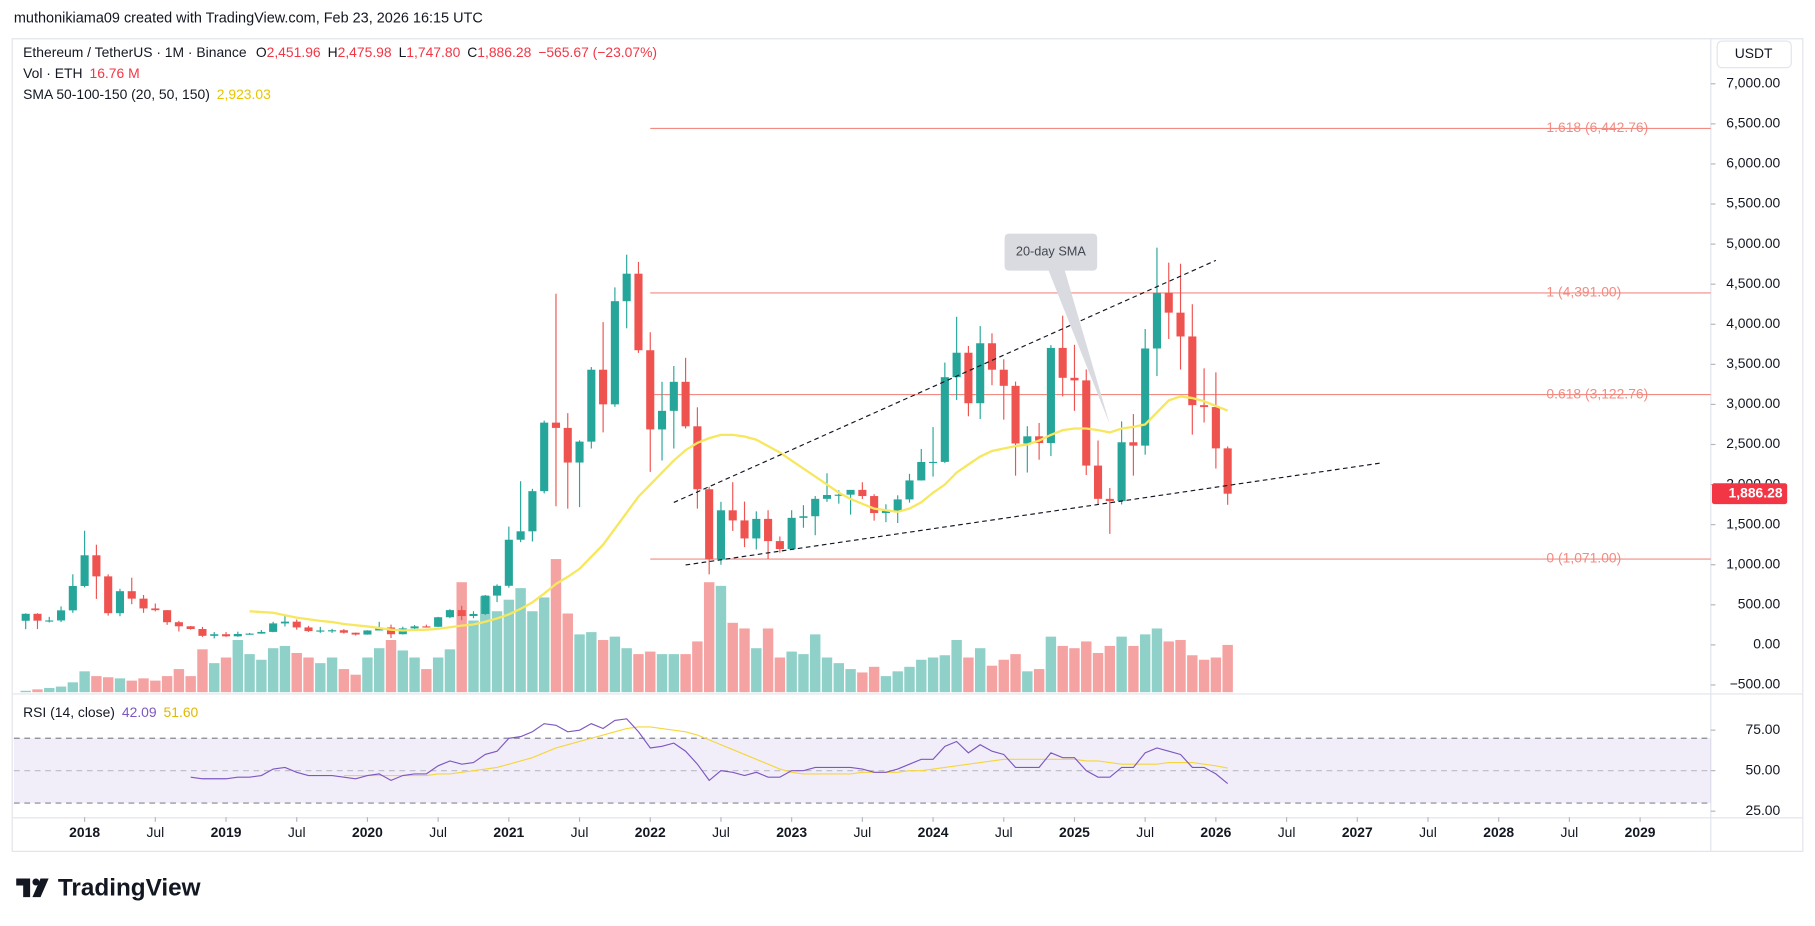 The width and height of the screenshot is (1815, 926). I want to click on currency-button, so click(1754, 54).